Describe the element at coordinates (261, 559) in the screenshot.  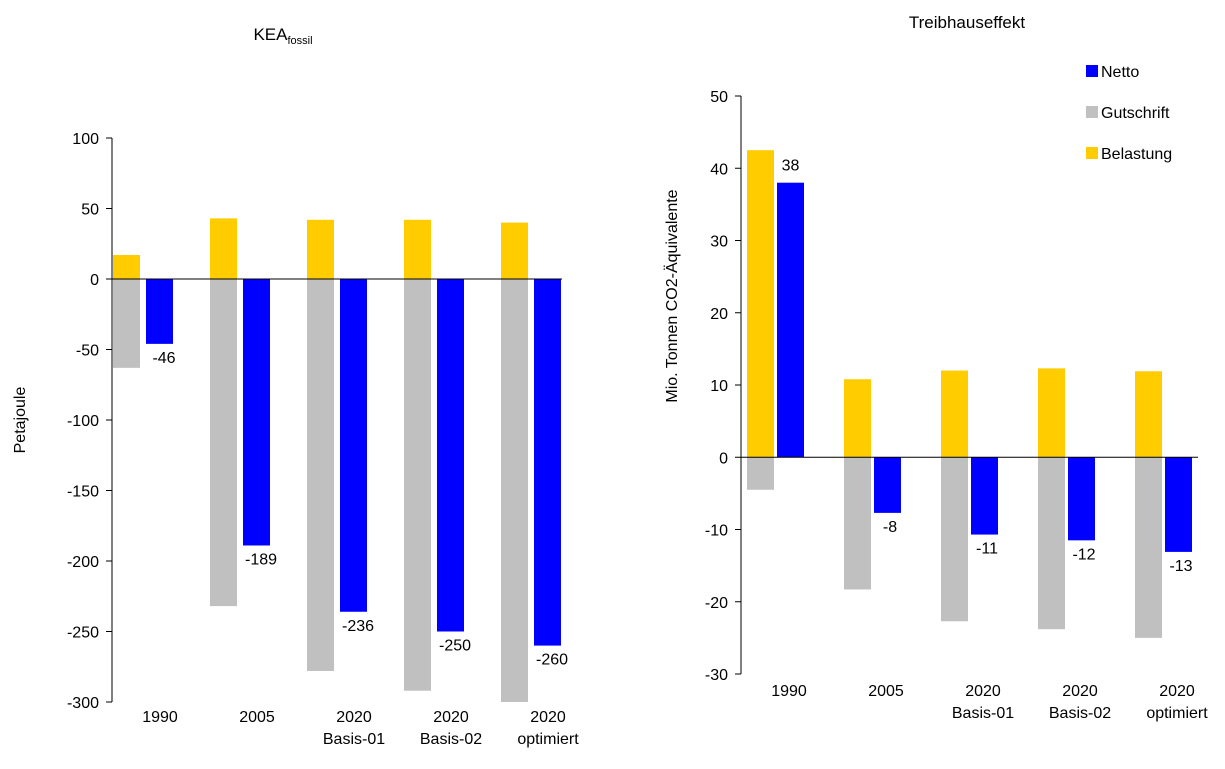
I see `data-label-netto-2: -189` at that location.